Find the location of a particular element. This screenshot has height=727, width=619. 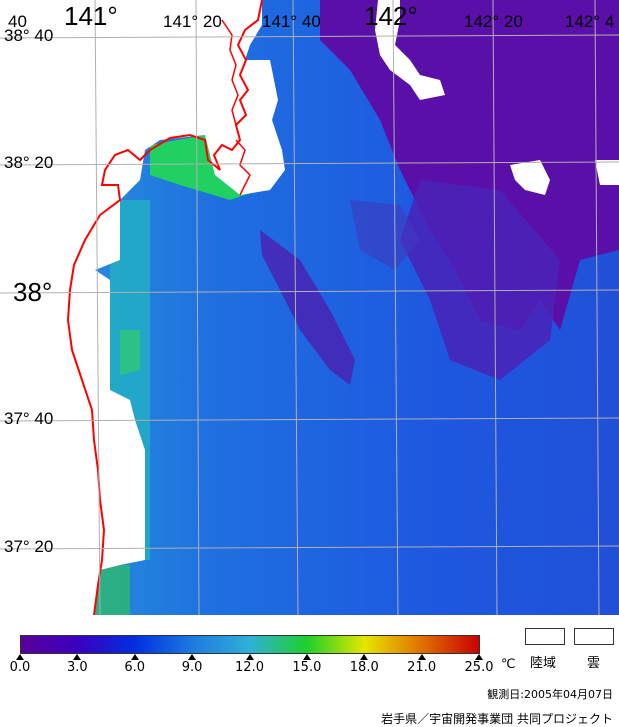

longitude-label-141-20: 141° 20 is located at coordinates (192, 21).